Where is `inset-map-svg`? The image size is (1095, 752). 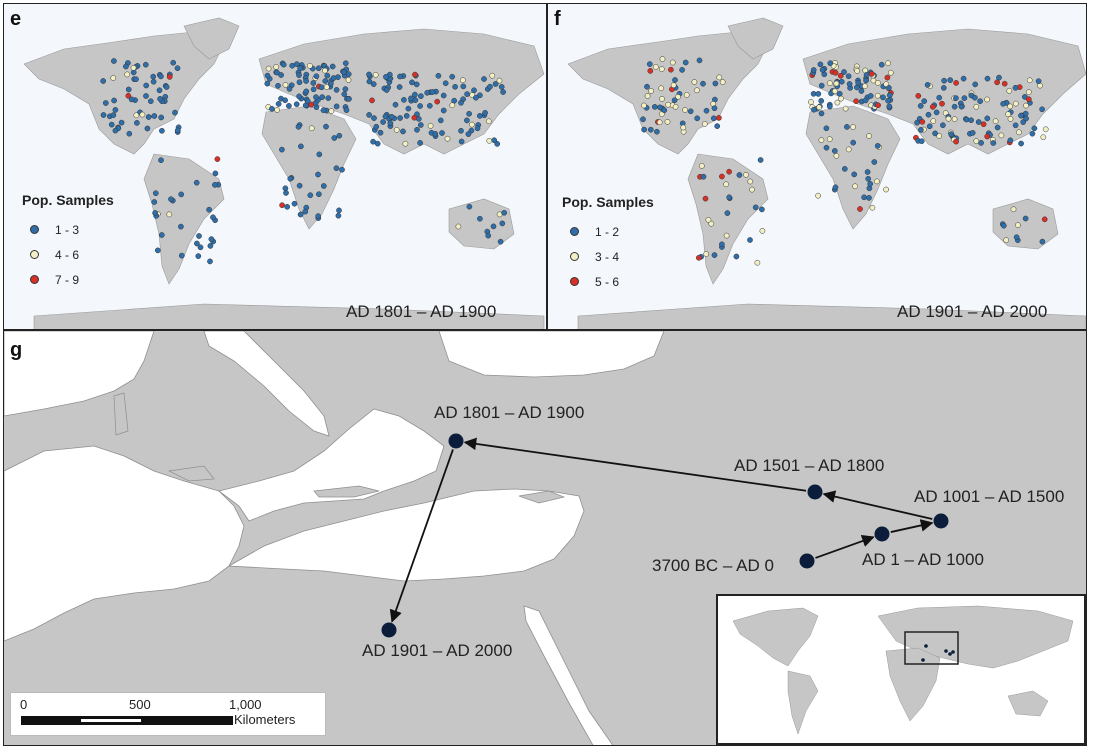
inset-map-svg is located at coordinates (903, 670).